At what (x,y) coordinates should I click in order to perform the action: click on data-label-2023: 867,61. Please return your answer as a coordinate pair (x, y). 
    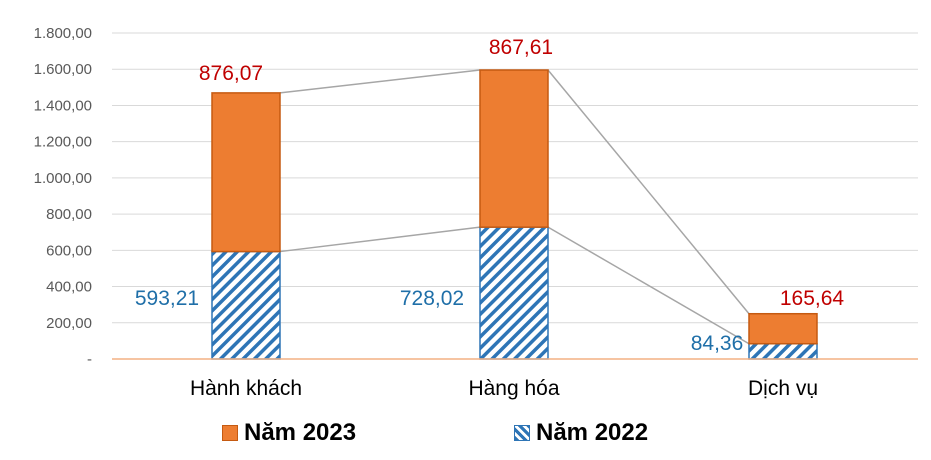
    Looking at the image, I should click on (521, 47).